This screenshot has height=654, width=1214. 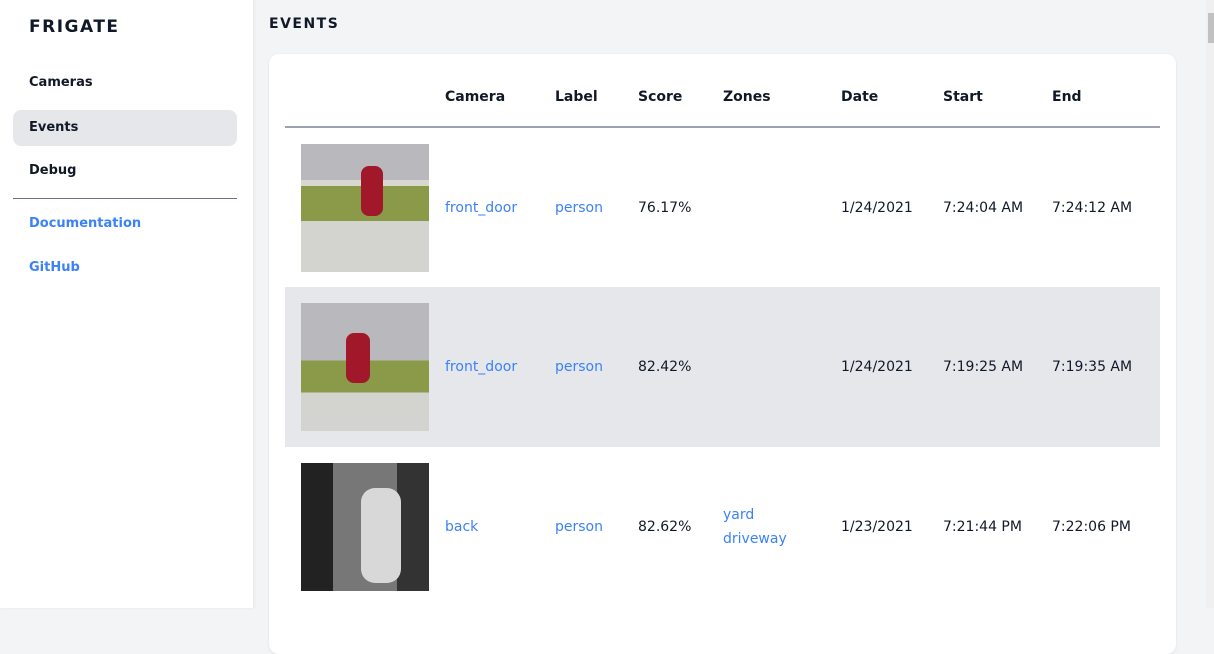 I want to click on sidebar-link-github: GitHub, so click(x=54, y=267).